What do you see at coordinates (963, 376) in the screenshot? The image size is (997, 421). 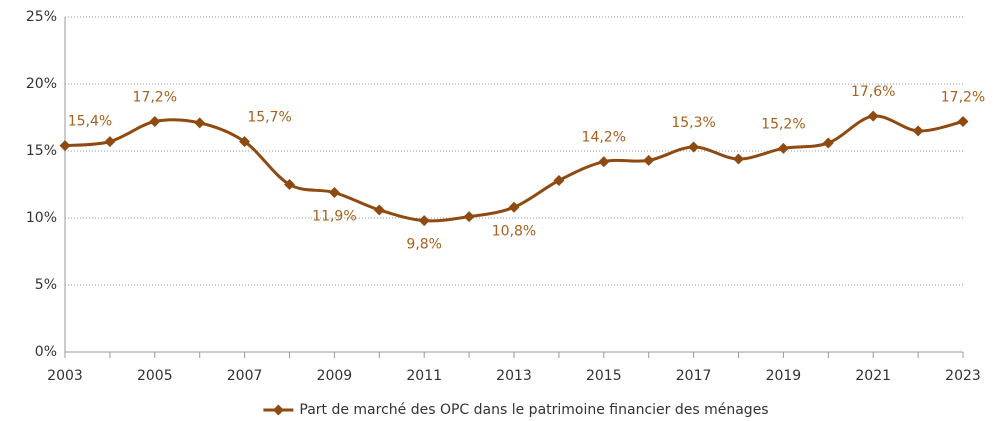 I see `x-tick-label: 2023` at bounding box center [963, 376].